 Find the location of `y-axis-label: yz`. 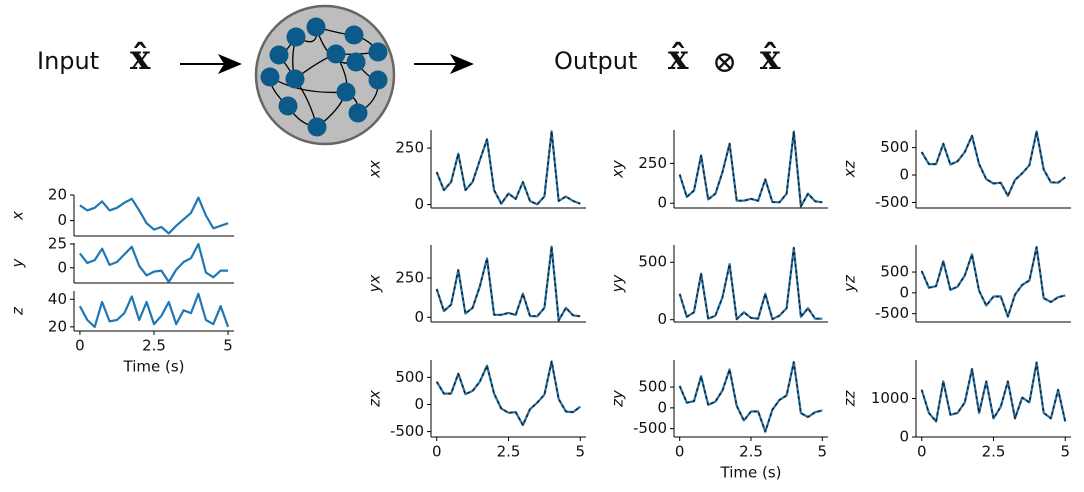

y-axis-label: yz is located at coordinates (850, 283).